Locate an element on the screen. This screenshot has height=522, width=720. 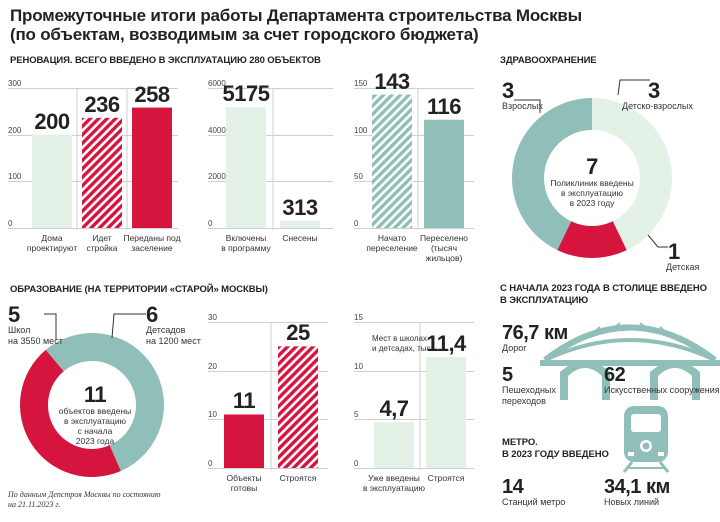
infra-heading-line-1: С НАЧАЛА 2023 ГОДА В СТОЛИЦЕ ВВЕДЕНО is located at coordinates (603, 288).